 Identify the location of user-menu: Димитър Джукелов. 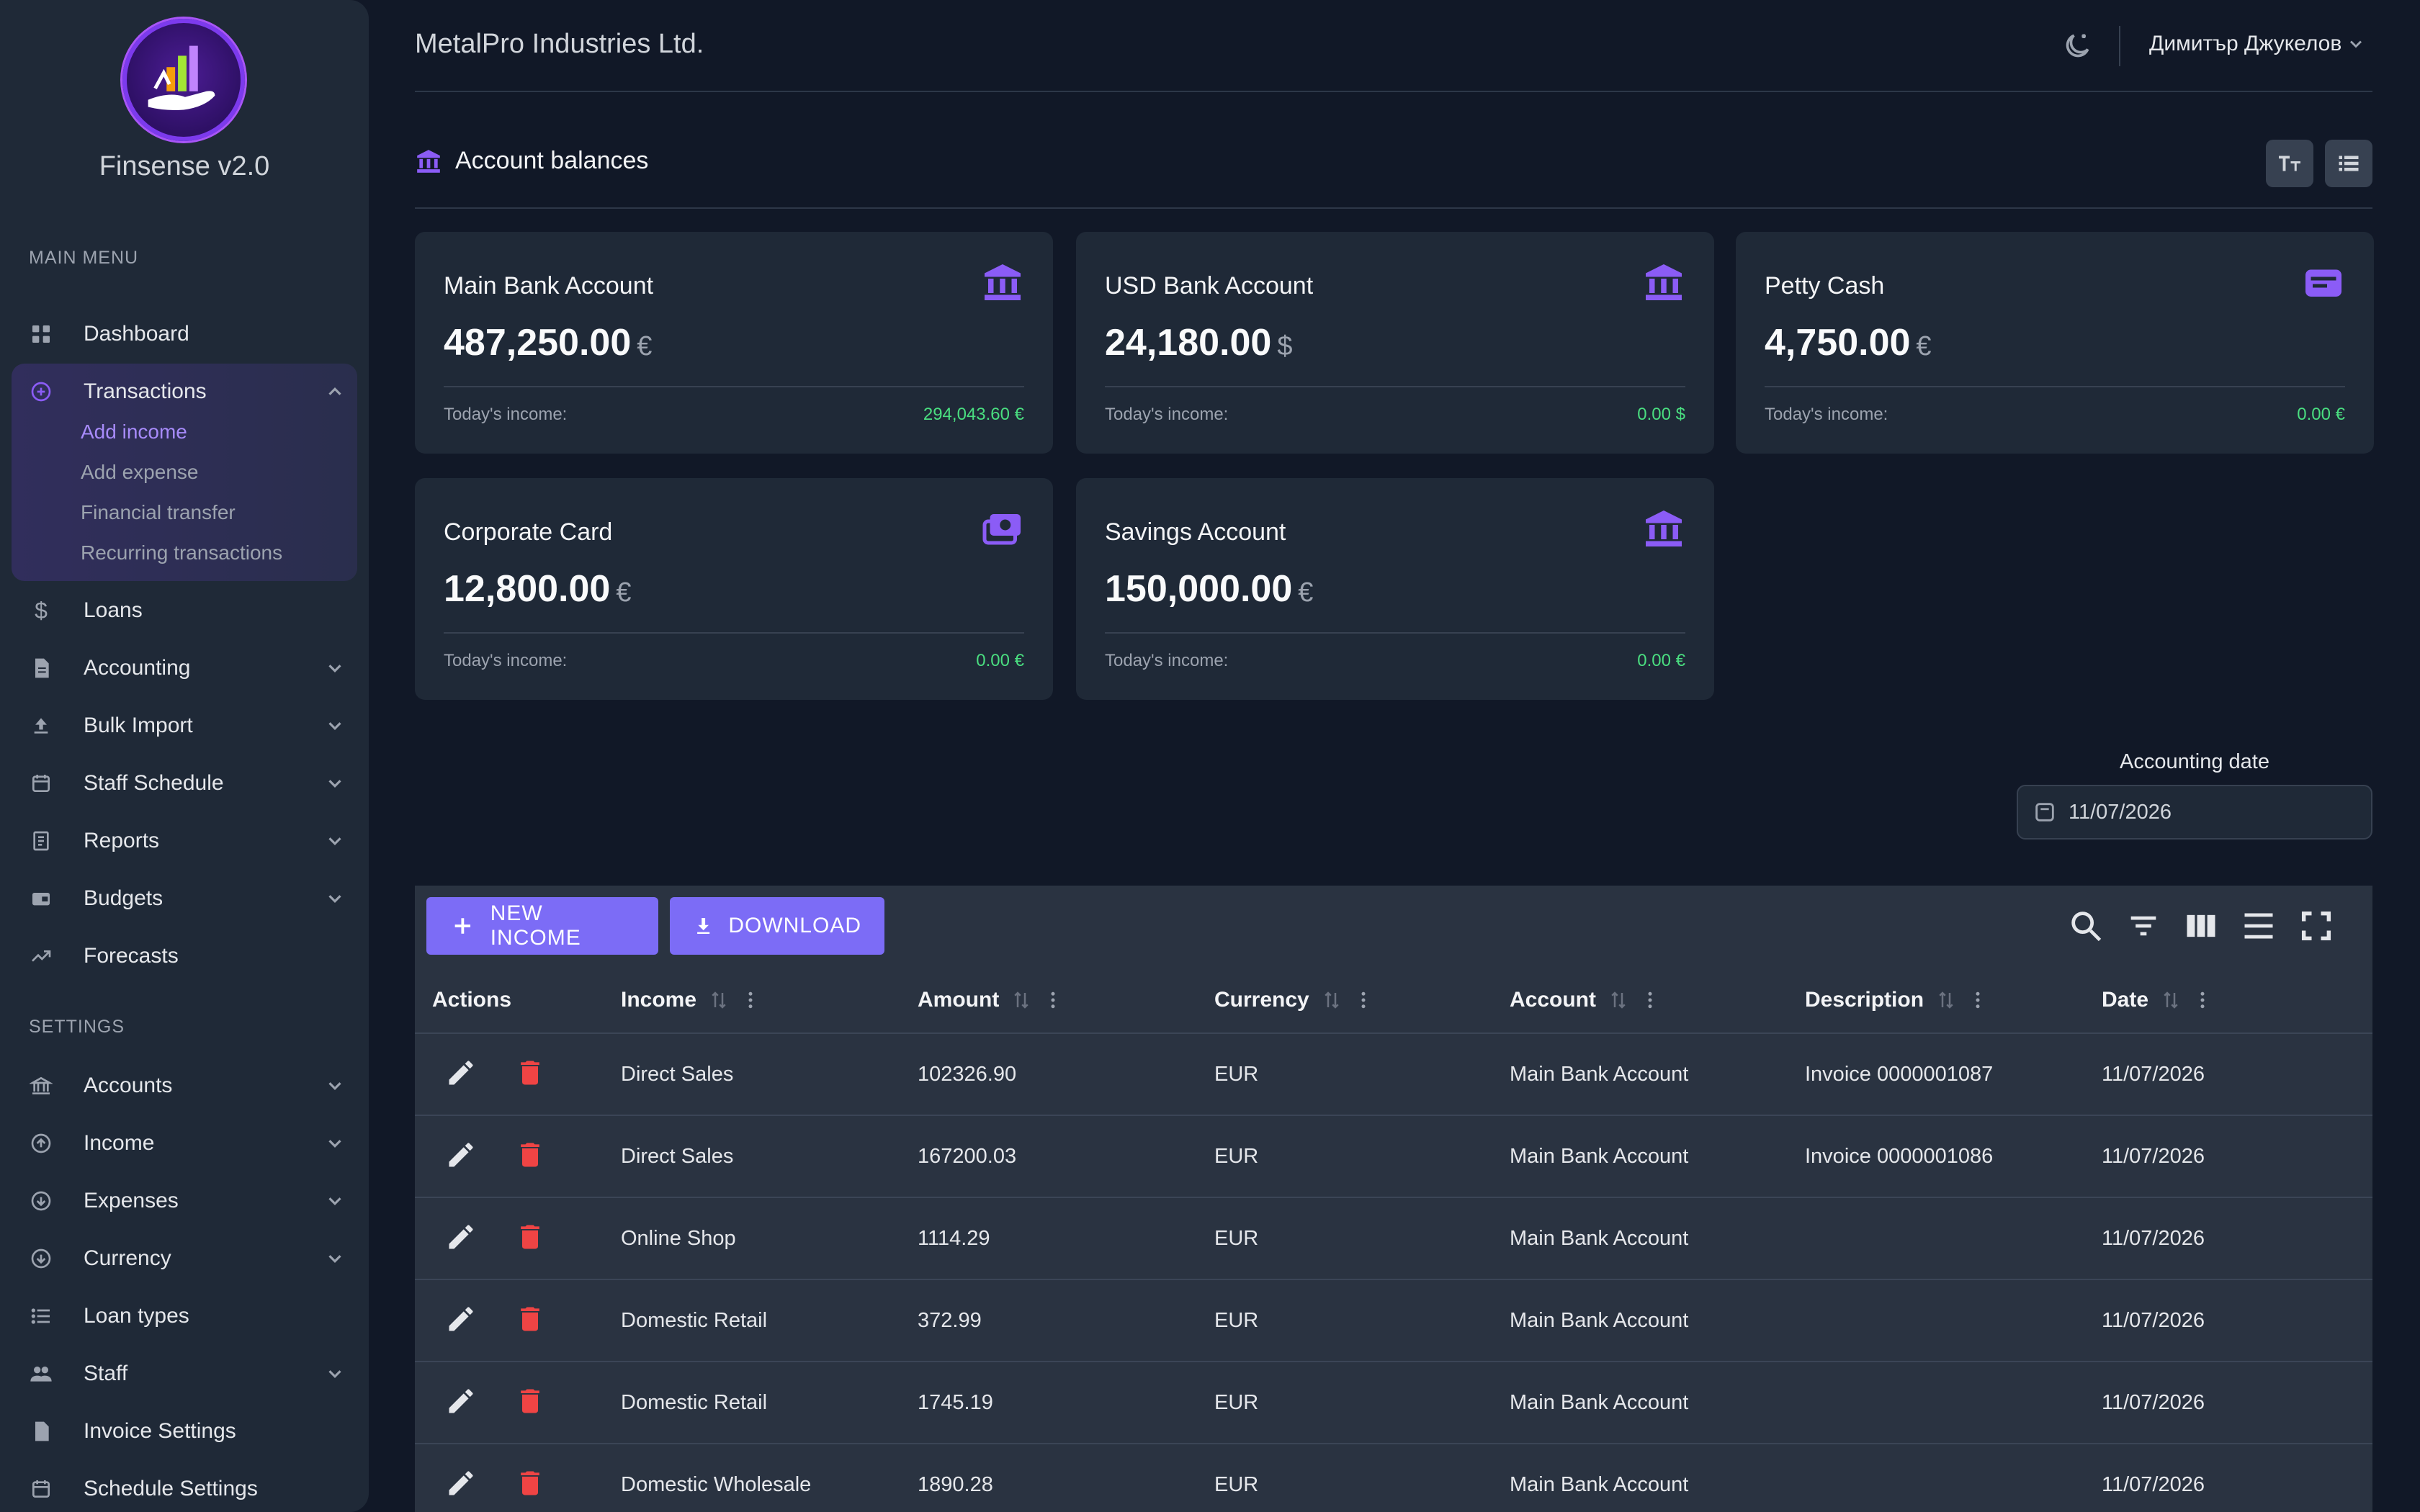
(2257, 44).